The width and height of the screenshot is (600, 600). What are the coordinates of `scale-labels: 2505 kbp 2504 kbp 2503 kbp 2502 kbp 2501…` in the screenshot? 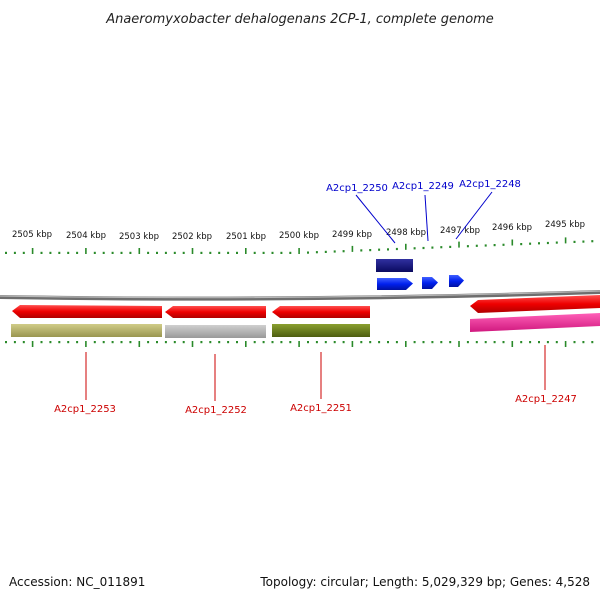 It's located at (298, 231).